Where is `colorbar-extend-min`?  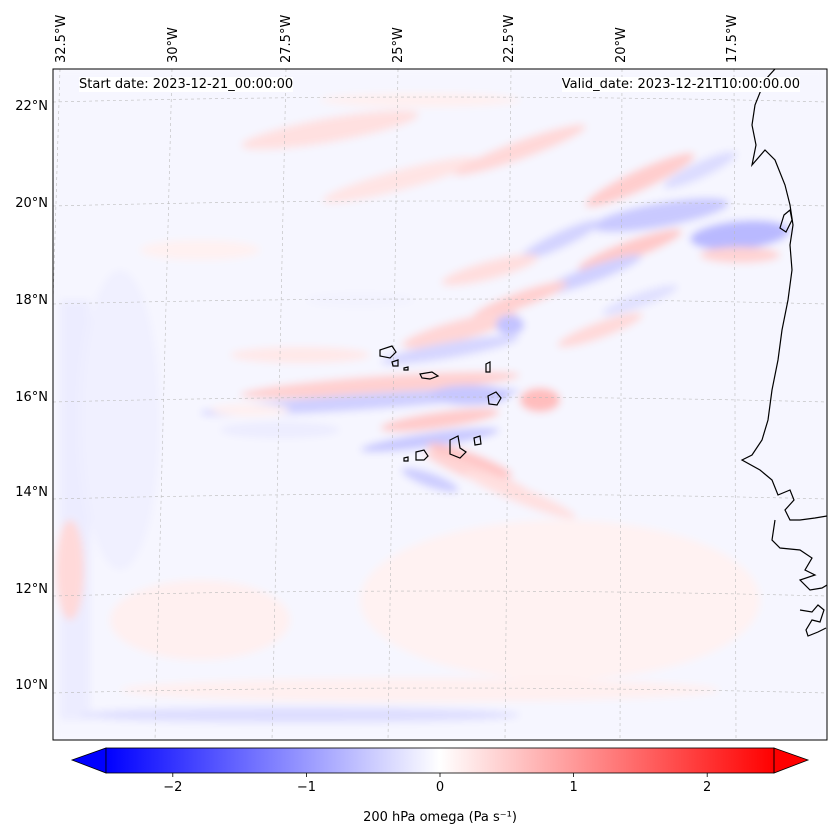 colorbar-extend-min is located at coordinates (88, 760).